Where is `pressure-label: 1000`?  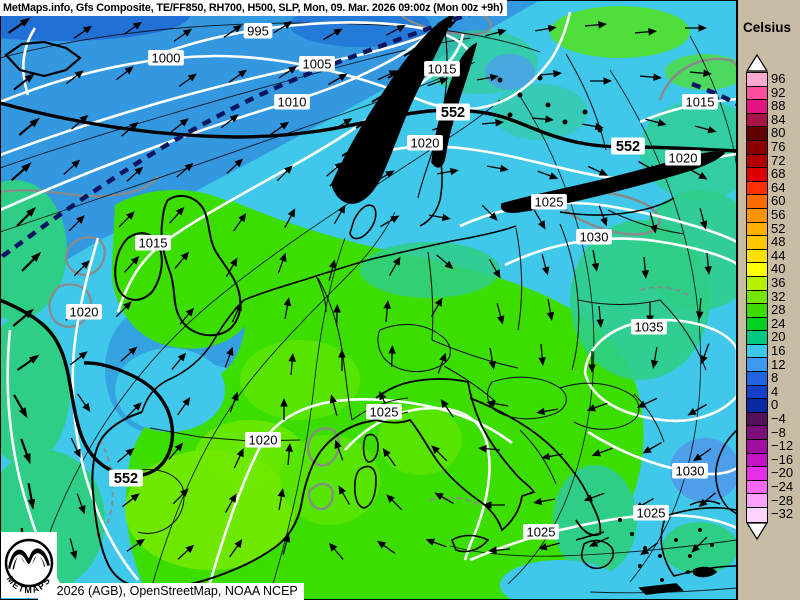
pressure-label: 1000 is located at coordinates (166, 58).